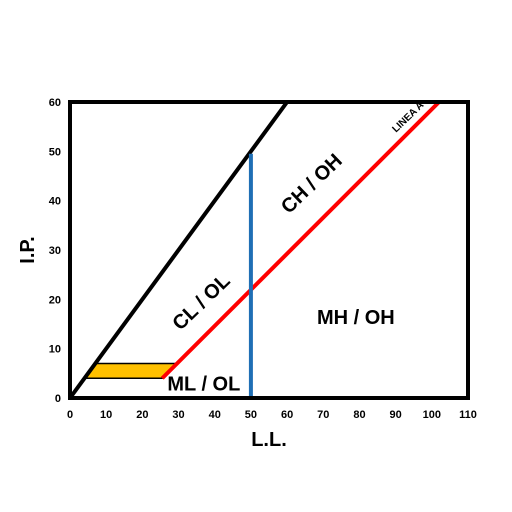  What do you see at coordinates (55, 350) in the screenshot?
I see `y-tick-label: 10` at bounding box center [55, 350].